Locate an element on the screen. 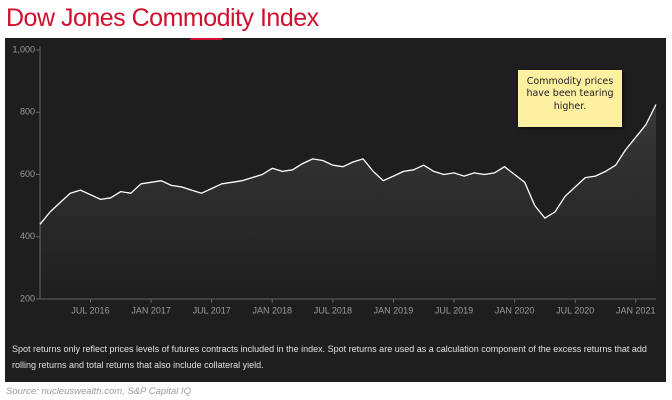  chart-title: Dow Jones Commodity Index is located at coordinates (162, 18).